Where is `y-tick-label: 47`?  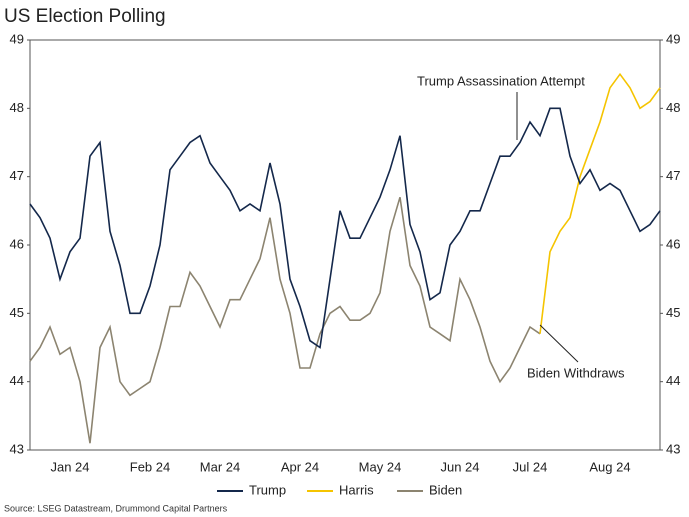 y-tick-label: 47 is located at coordinates (17, 175).